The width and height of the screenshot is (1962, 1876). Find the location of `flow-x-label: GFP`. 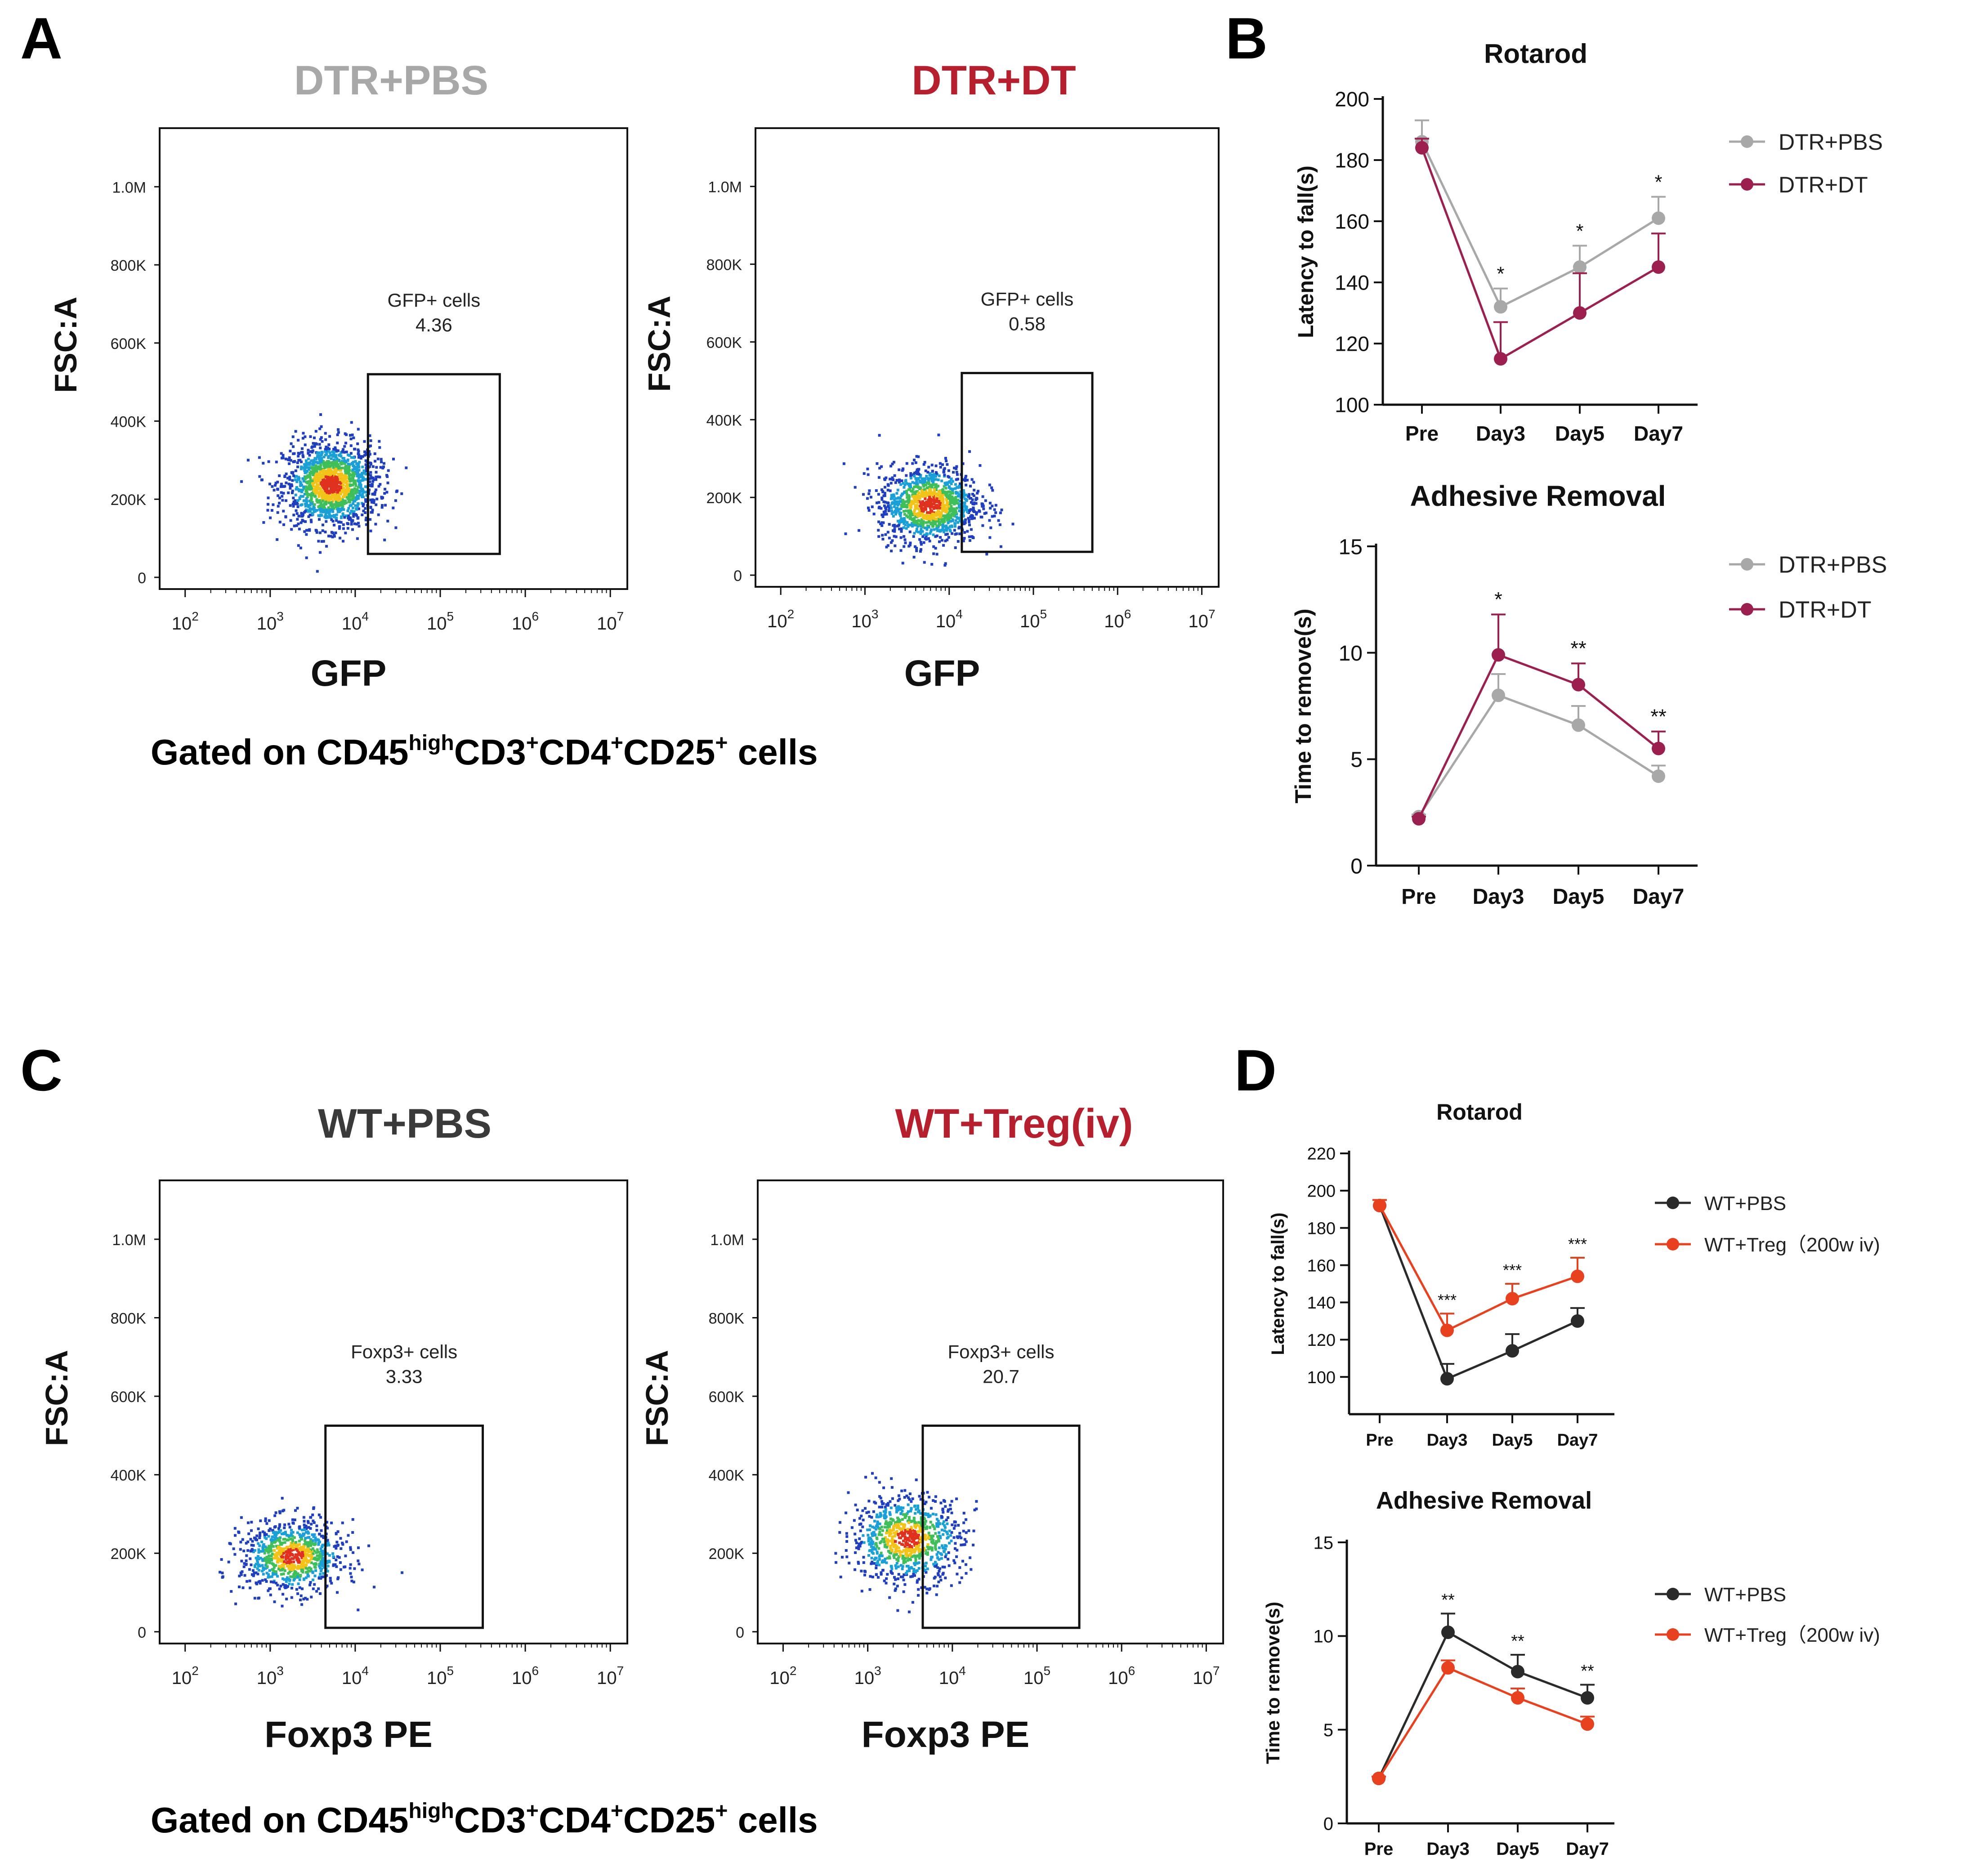

flow-x-label: GFP is located at coordinates (942, 673).